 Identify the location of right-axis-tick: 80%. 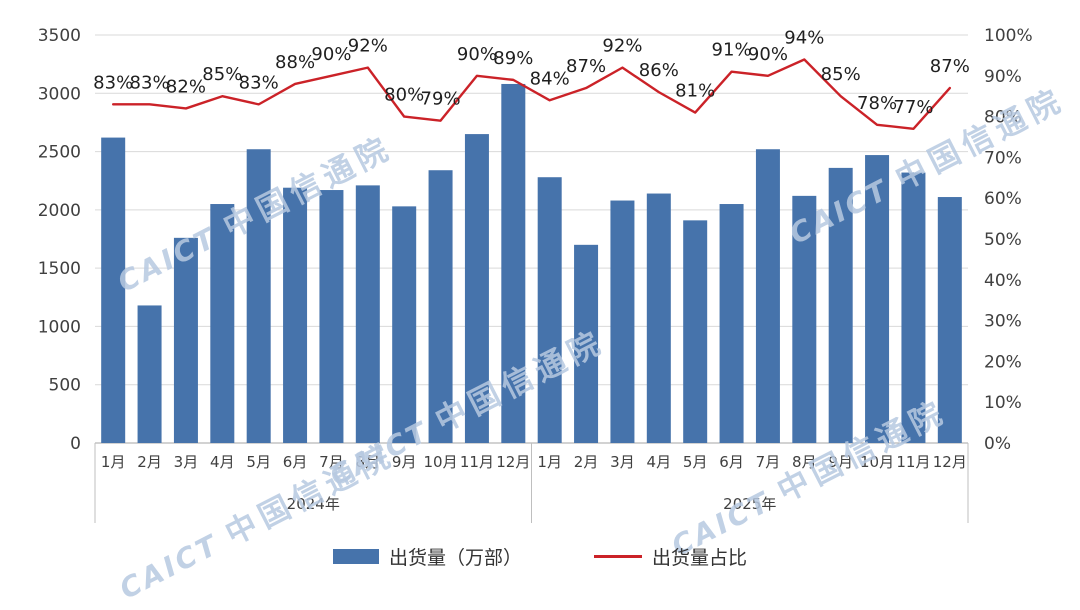
(1003, 118).